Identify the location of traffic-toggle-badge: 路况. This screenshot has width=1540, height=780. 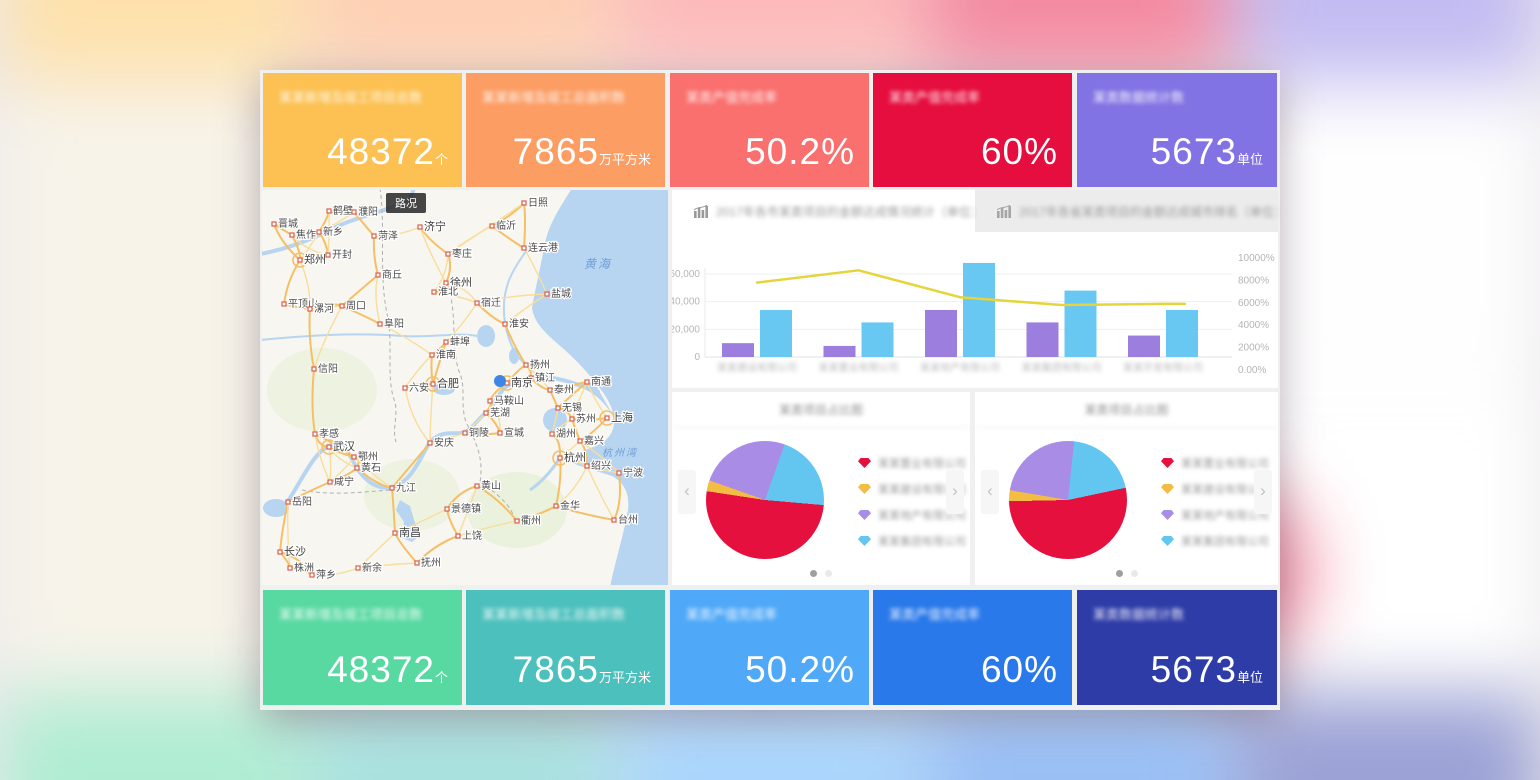
(406, 203).